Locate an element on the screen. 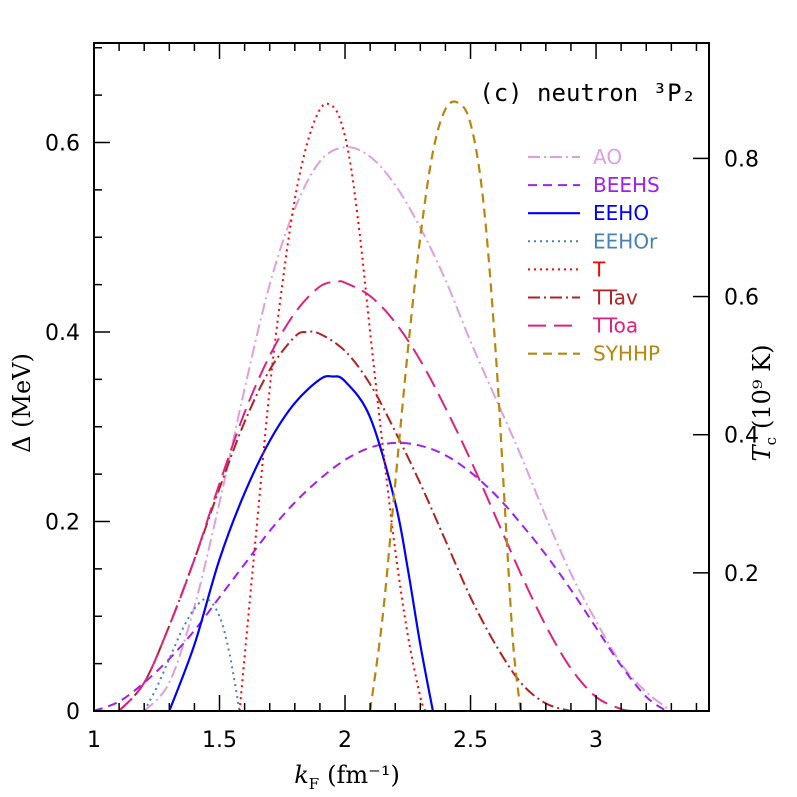 The image size is (797, 797). y-axis-right-label-subscript: c is located at coordinates (771, 441).